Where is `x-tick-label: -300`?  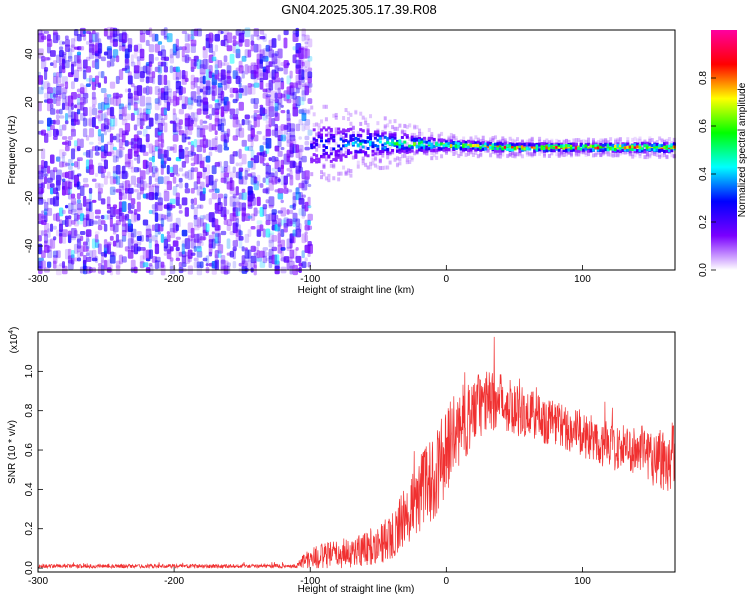
x-tick-label: -300 is located at coordinates (38, 581).